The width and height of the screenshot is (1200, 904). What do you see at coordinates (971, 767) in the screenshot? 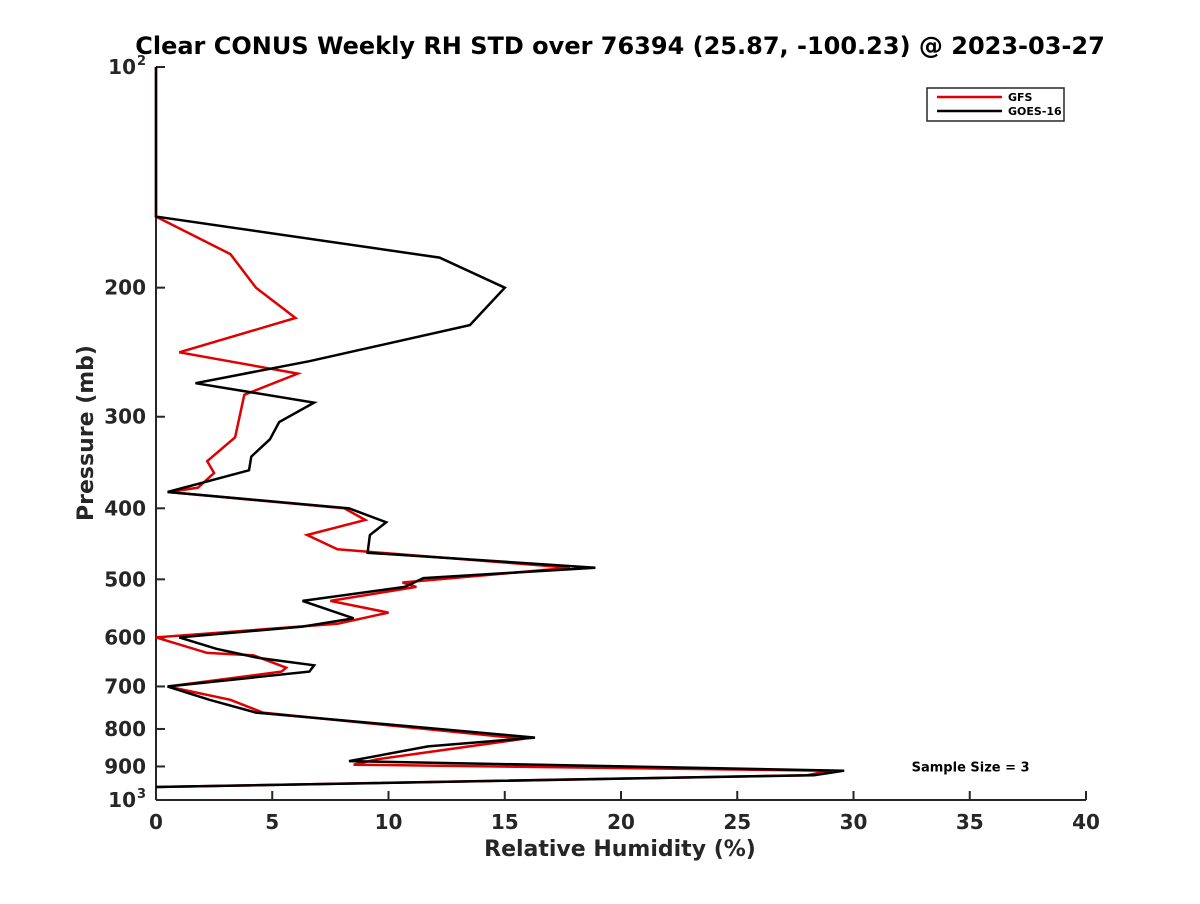
I see `sample-size-annotation: Sample Size = 3` at bounding box center [971, 767].